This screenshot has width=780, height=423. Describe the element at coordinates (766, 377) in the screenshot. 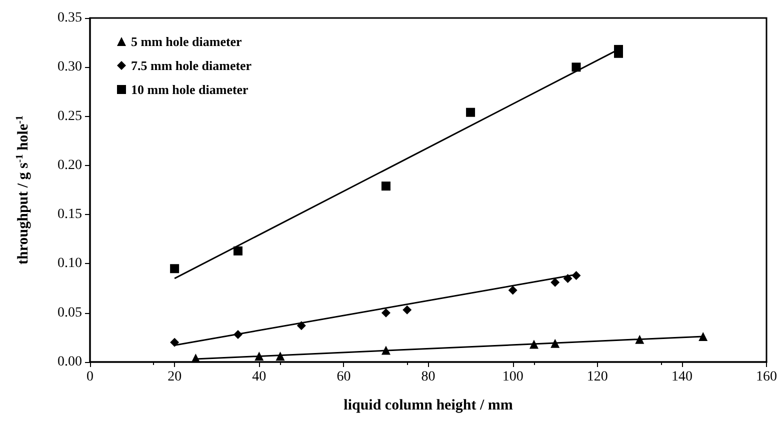

I see `x-tick-label: 160` at that location.